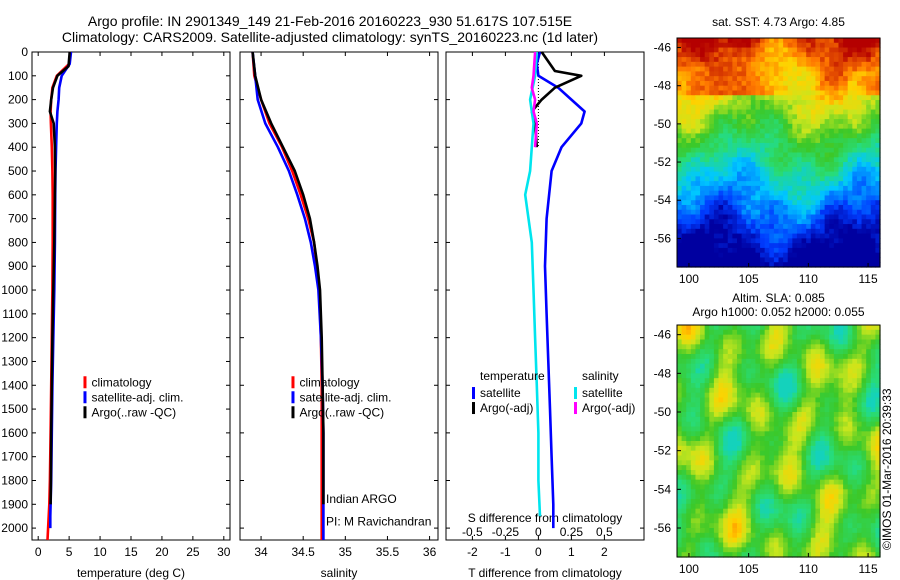 Image resolution: width=900 pixels, height=580 pixels. Describe the element at coordinates (38, 552) in the screenshot. I see `temperature-xtick-label: 0` at that location.